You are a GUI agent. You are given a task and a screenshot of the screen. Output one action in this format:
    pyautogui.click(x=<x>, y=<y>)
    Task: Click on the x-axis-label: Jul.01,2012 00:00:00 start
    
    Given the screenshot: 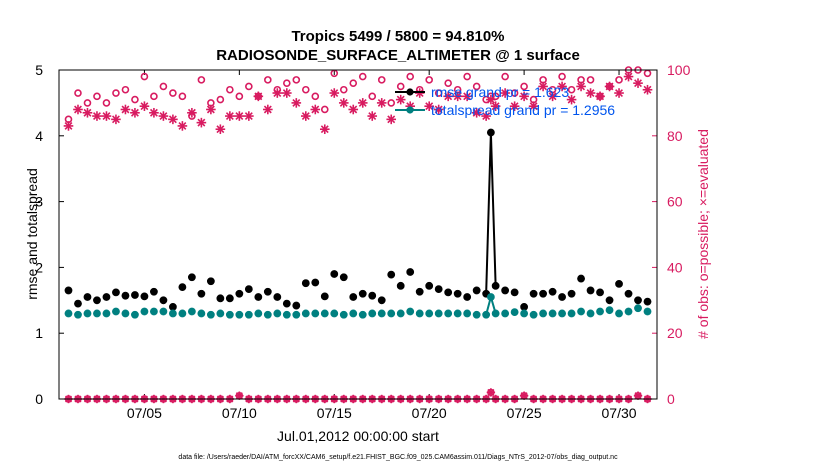 What is the action you would take?
    pyautogui.click(x=358, y=436)
    